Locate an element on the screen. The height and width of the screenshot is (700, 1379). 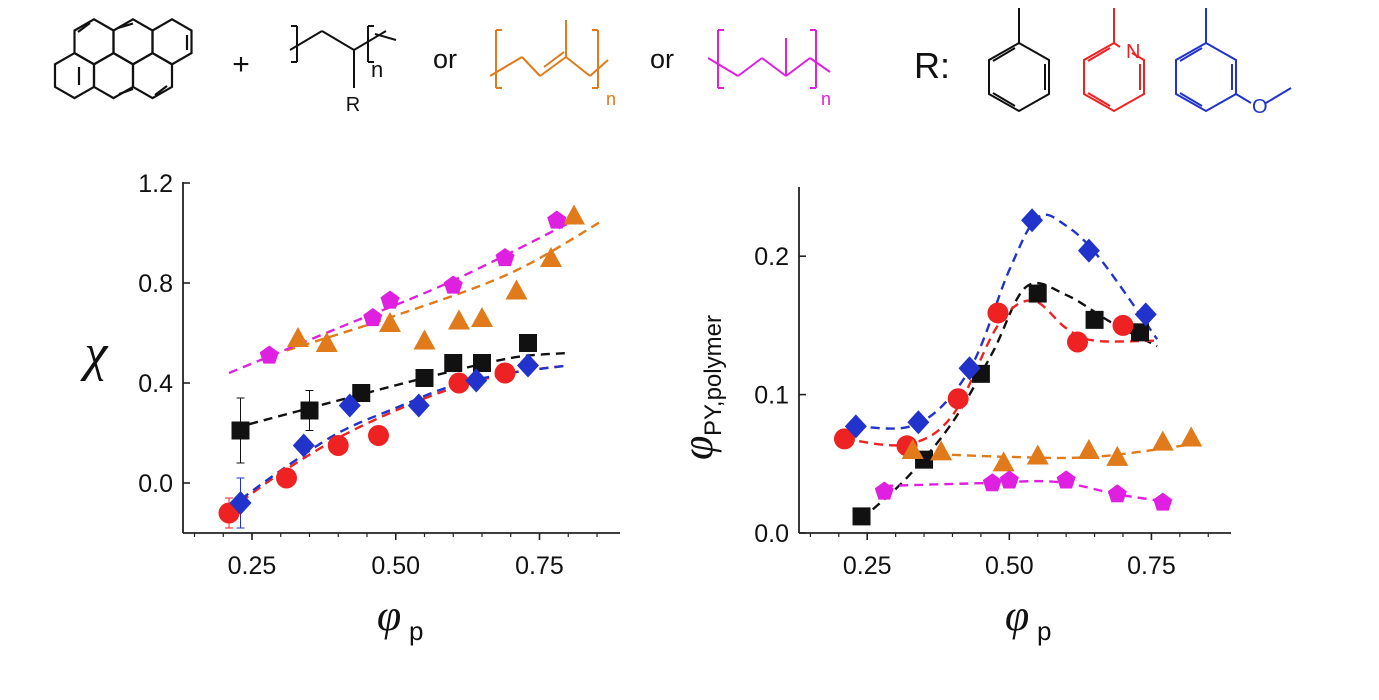
y-tick-label: 0.8 is located at coordinates (155, 284).